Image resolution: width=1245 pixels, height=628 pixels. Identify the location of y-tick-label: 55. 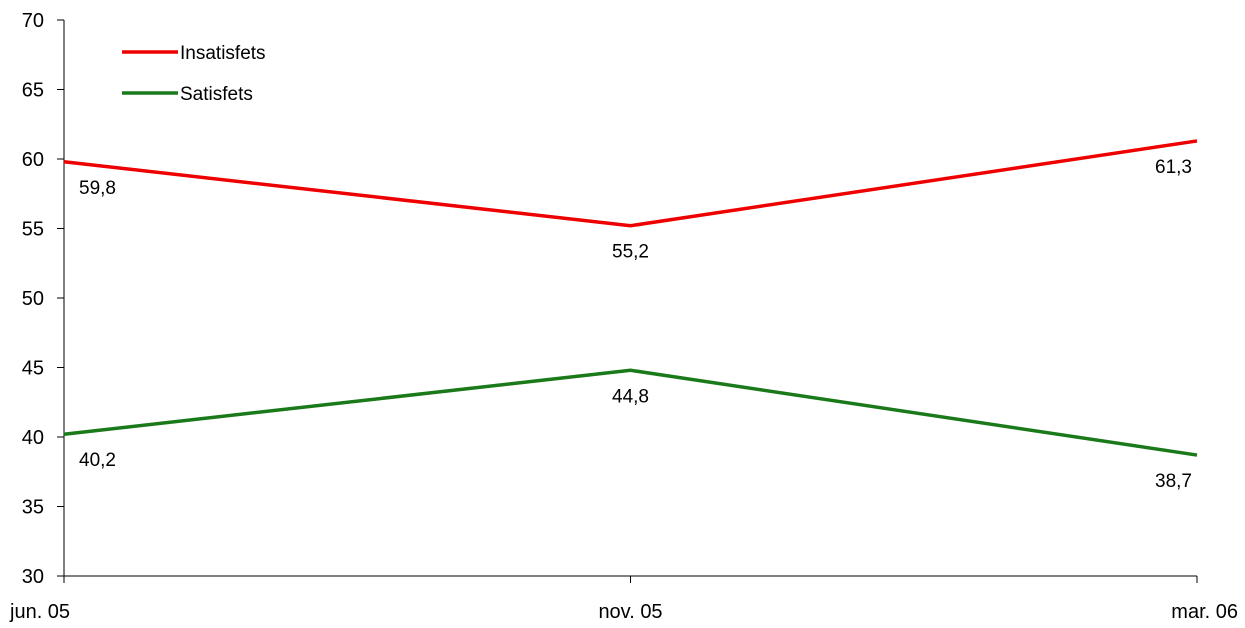
(33, 230).